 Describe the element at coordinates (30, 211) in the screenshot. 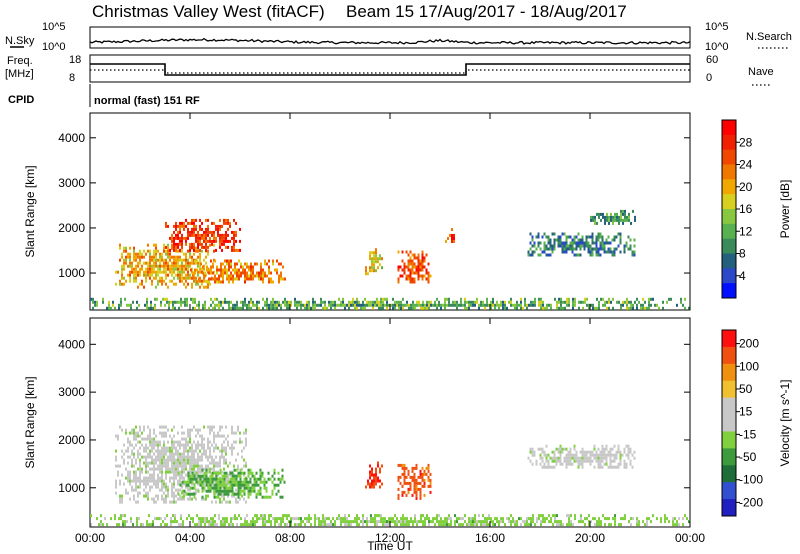

I see `y-axis-label: Slant Range [km]` at that location.